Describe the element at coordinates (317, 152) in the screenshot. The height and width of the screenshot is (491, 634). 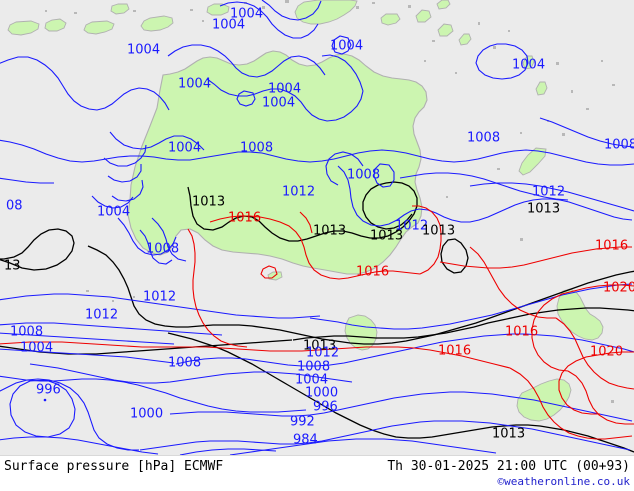
I see `isobar-1008-north-aus` at that location.